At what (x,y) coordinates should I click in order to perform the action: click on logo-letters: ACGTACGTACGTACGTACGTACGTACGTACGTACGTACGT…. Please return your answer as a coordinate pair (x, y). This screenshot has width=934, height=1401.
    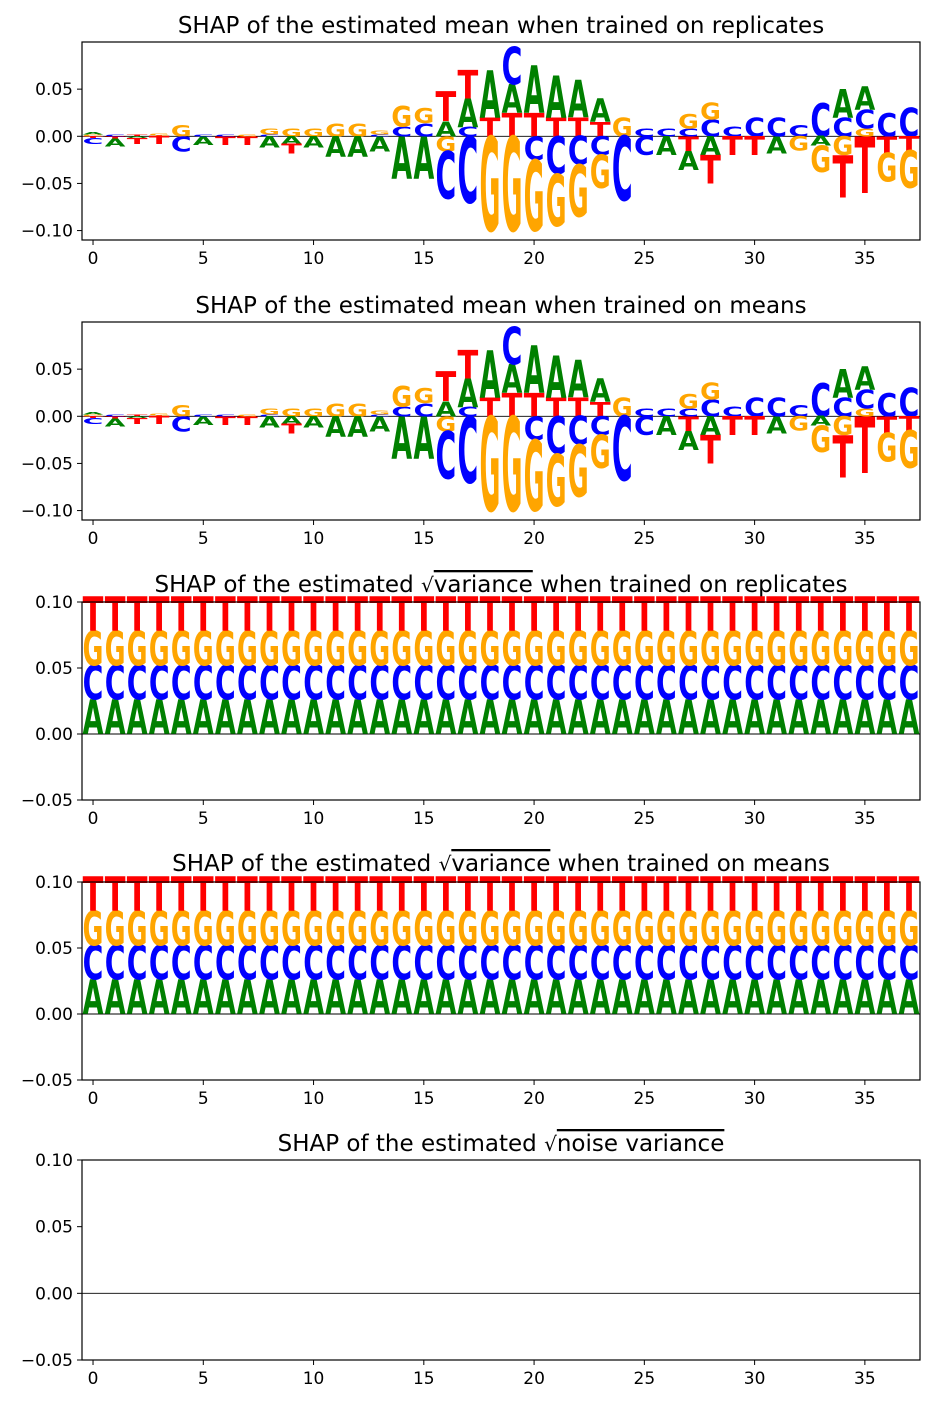
    Looking at the image, I should click on (501, 667).